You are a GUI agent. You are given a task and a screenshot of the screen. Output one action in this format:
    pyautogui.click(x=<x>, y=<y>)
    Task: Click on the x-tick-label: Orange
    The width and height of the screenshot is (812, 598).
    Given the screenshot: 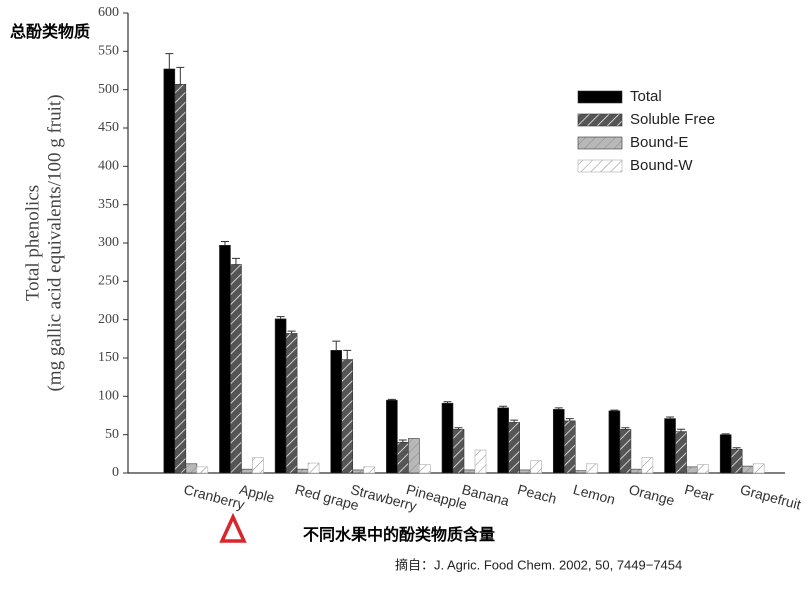 What is the action you would take?
    pyautogui.click(x=651, y=495)
    